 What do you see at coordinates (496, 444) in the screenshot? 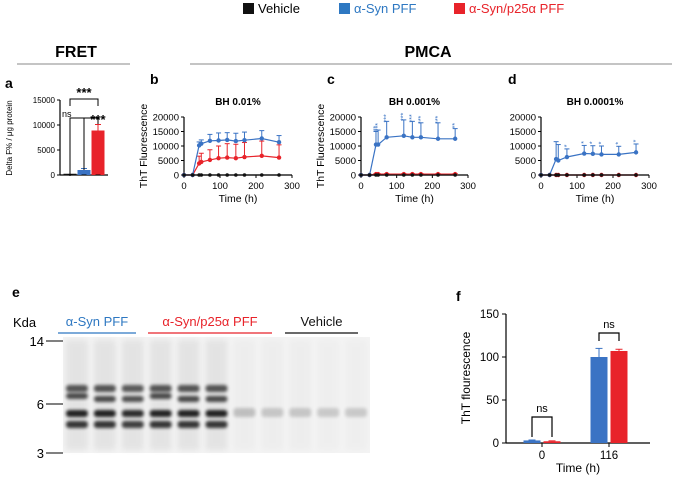
I see `panel-f-y-tick-label: 0` at bounding box center [496, 444].